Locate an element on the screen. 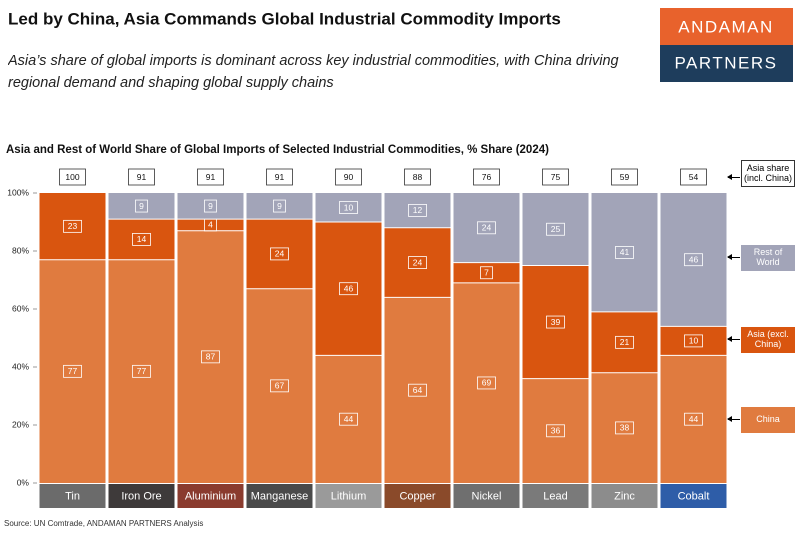 The height and width of the screenshot is (533, 800). x-tick-label: Aluminium is located at coordinates (210, 496).